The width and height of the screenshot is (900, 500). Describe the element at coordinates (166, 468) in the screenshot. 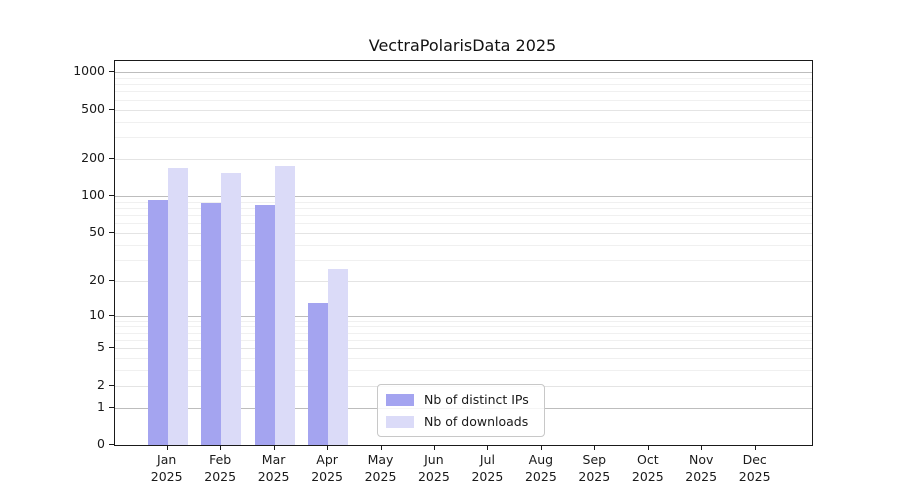

I see `x-tick-label: Jan 2025` at that location.